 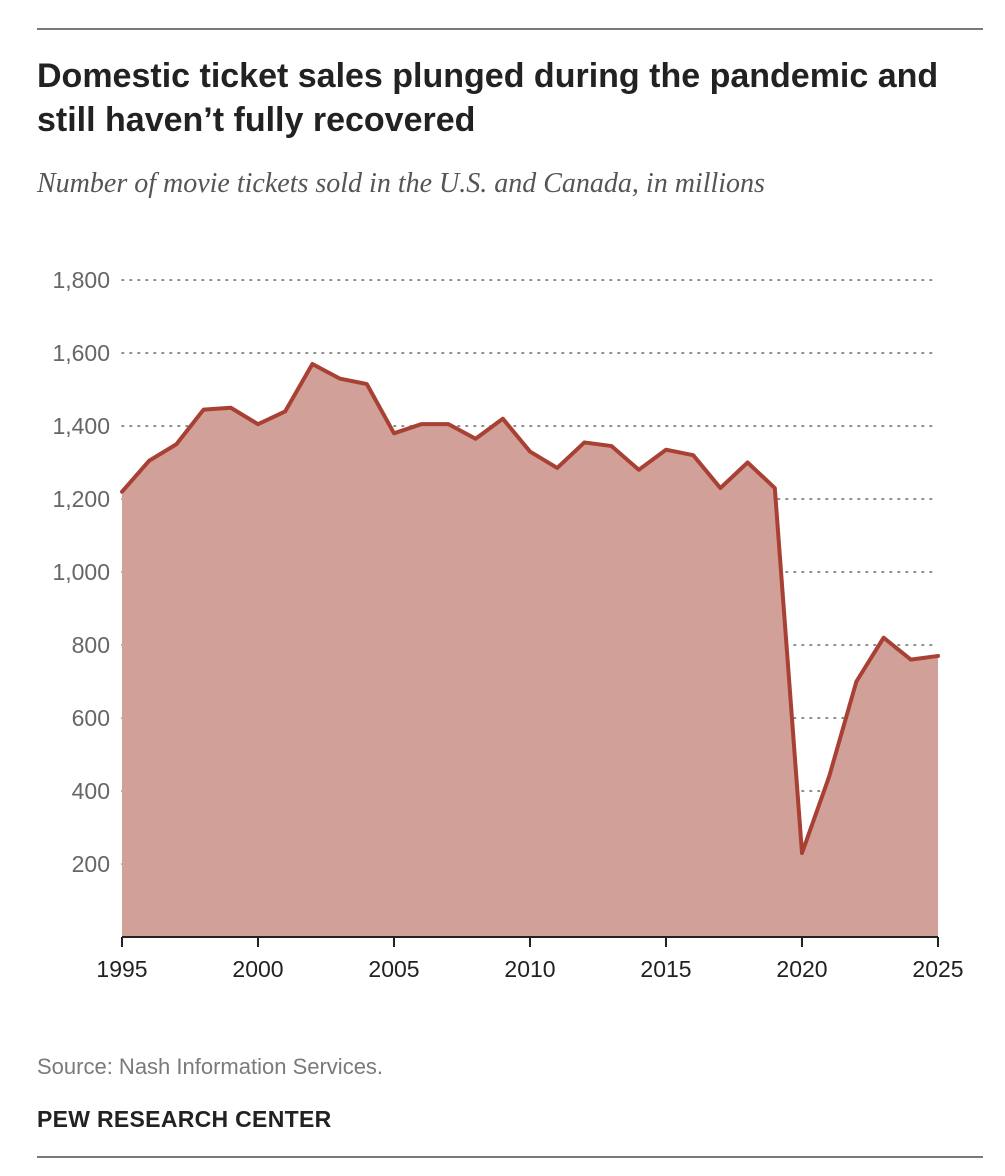 What do you see at coordinates (340, 379) in the screenshot?
I see `data-point-2003` at bounding box center [340, 379].